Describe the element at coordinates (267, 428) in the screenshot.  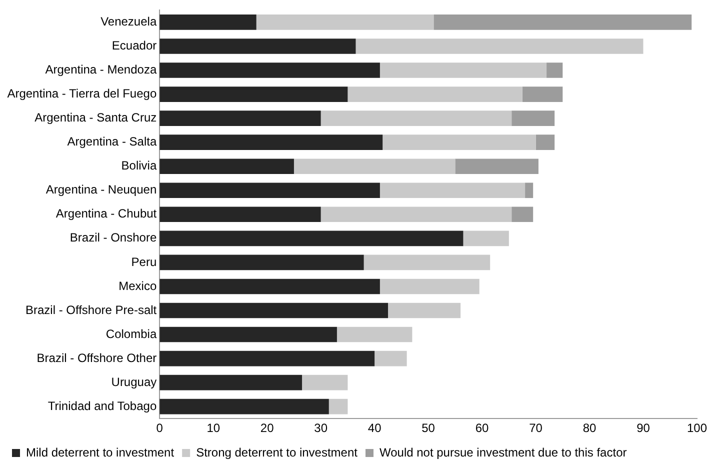
I see `x-tick-label: 20` at that location.